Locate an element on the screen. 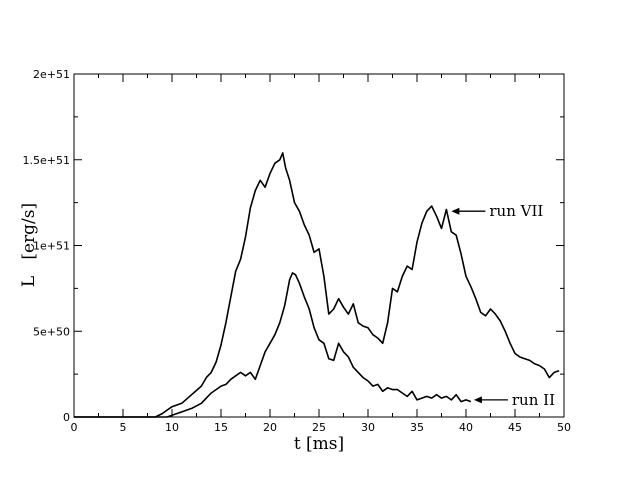  x-axis-title: t [ms] is located at coordinates (319, 444).